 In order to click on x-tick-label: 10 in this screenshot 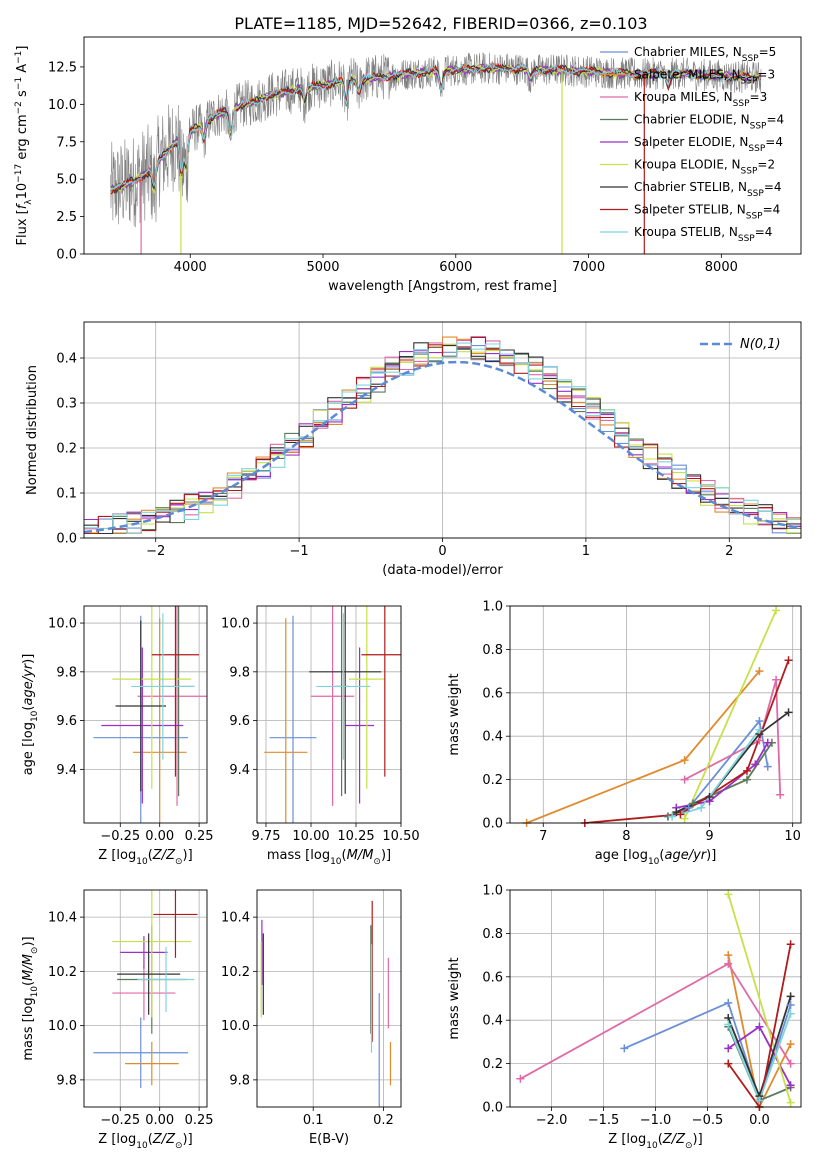, I will do `click(792, 836)`.